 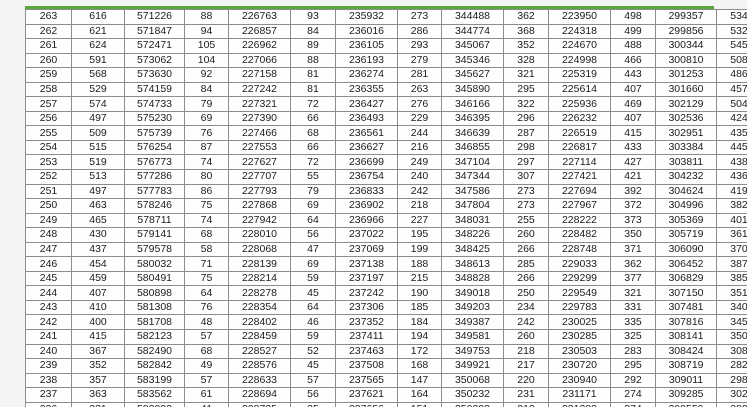 What do you see at coordinates (419, 351) in the screenshot?
I see `table-cell: 172` at bounding box center [419, 351].